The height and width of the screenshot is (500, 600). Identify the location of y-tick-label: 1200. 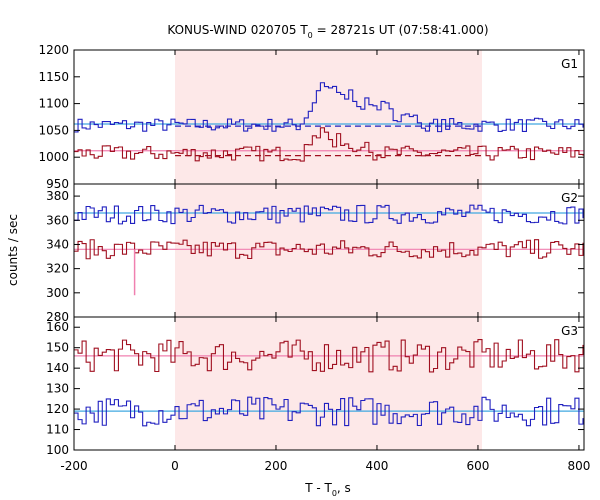
(53, 50).